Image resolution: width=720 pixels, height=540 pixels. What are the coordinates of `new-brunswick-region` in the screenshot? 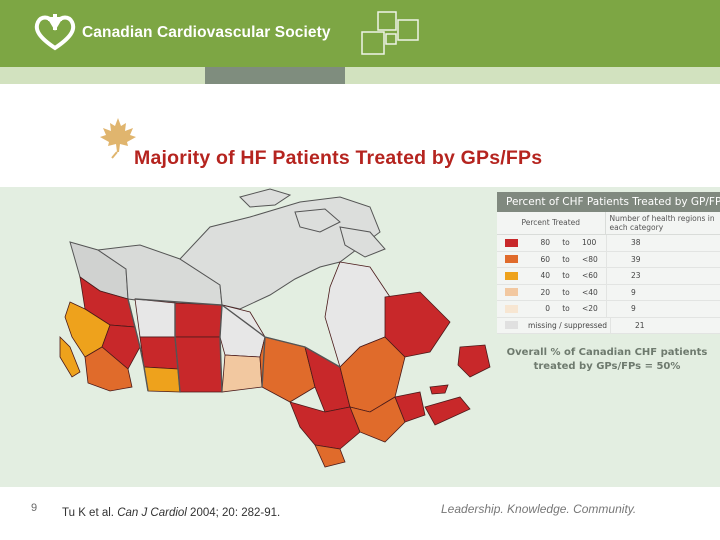 It's located at (410, 407).